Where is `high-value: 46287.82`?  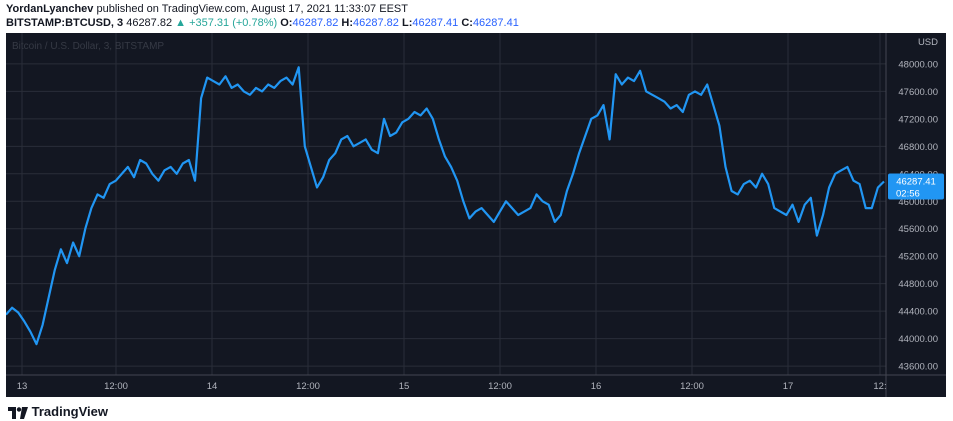
high-value: 46287.82 is located at coordinates (376, 23).